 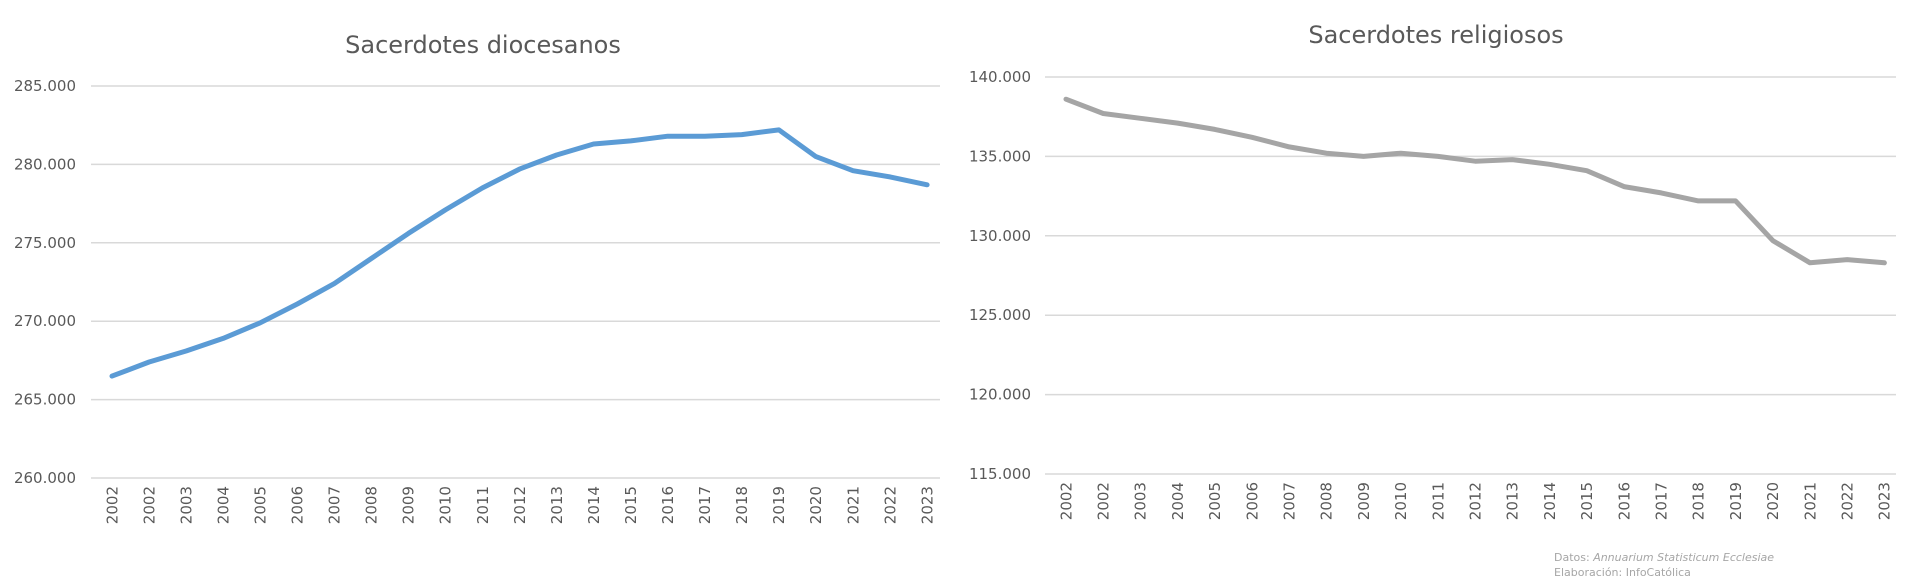 What do you see at coordinates (446, 505) in the screenshot?
I see `x-tick-label-diocesanos: 2010` at bounding box center [446, 505].